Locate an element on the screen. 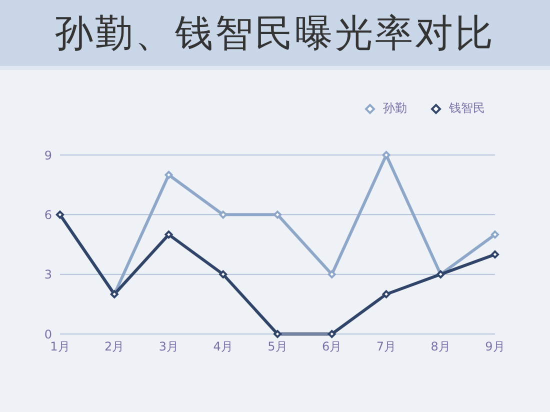 The height and width of the screenshot is (412, 550). x-tick-label: 6月 is located at coordinates (332, 347).